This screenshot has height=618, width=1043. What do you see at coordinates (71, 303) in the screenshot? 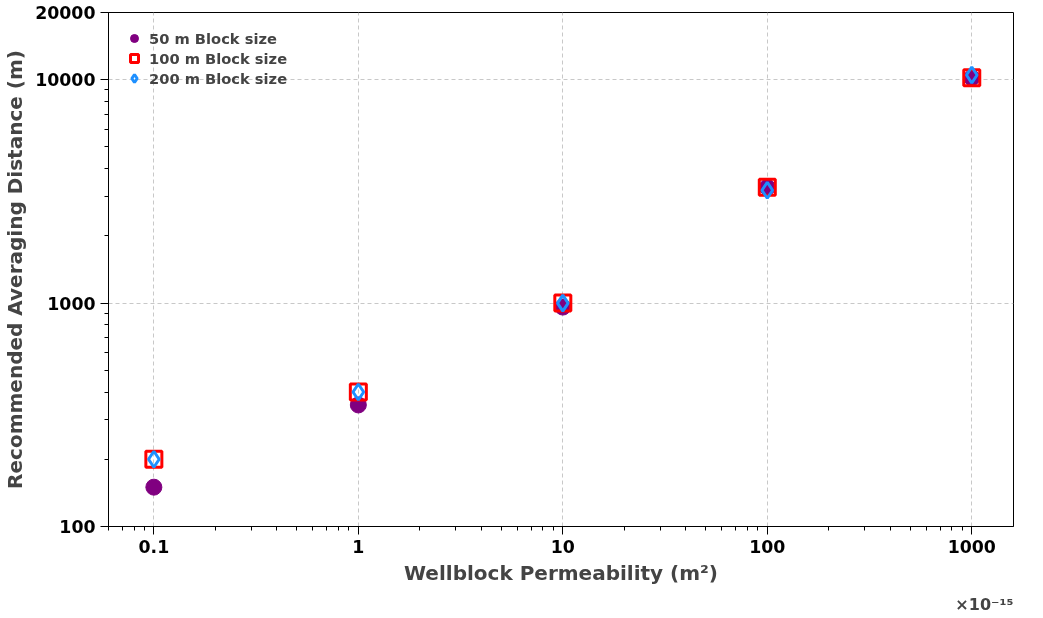
I see `y-tick-label: 1000` at bounding box center [71, 303].